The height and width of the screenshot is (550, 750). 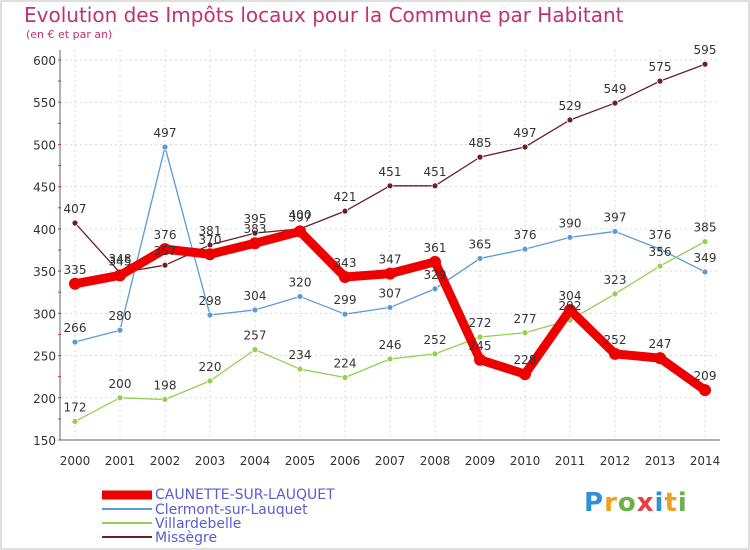 I want to click on data-label-2: 292, so click(x=570, y=306).